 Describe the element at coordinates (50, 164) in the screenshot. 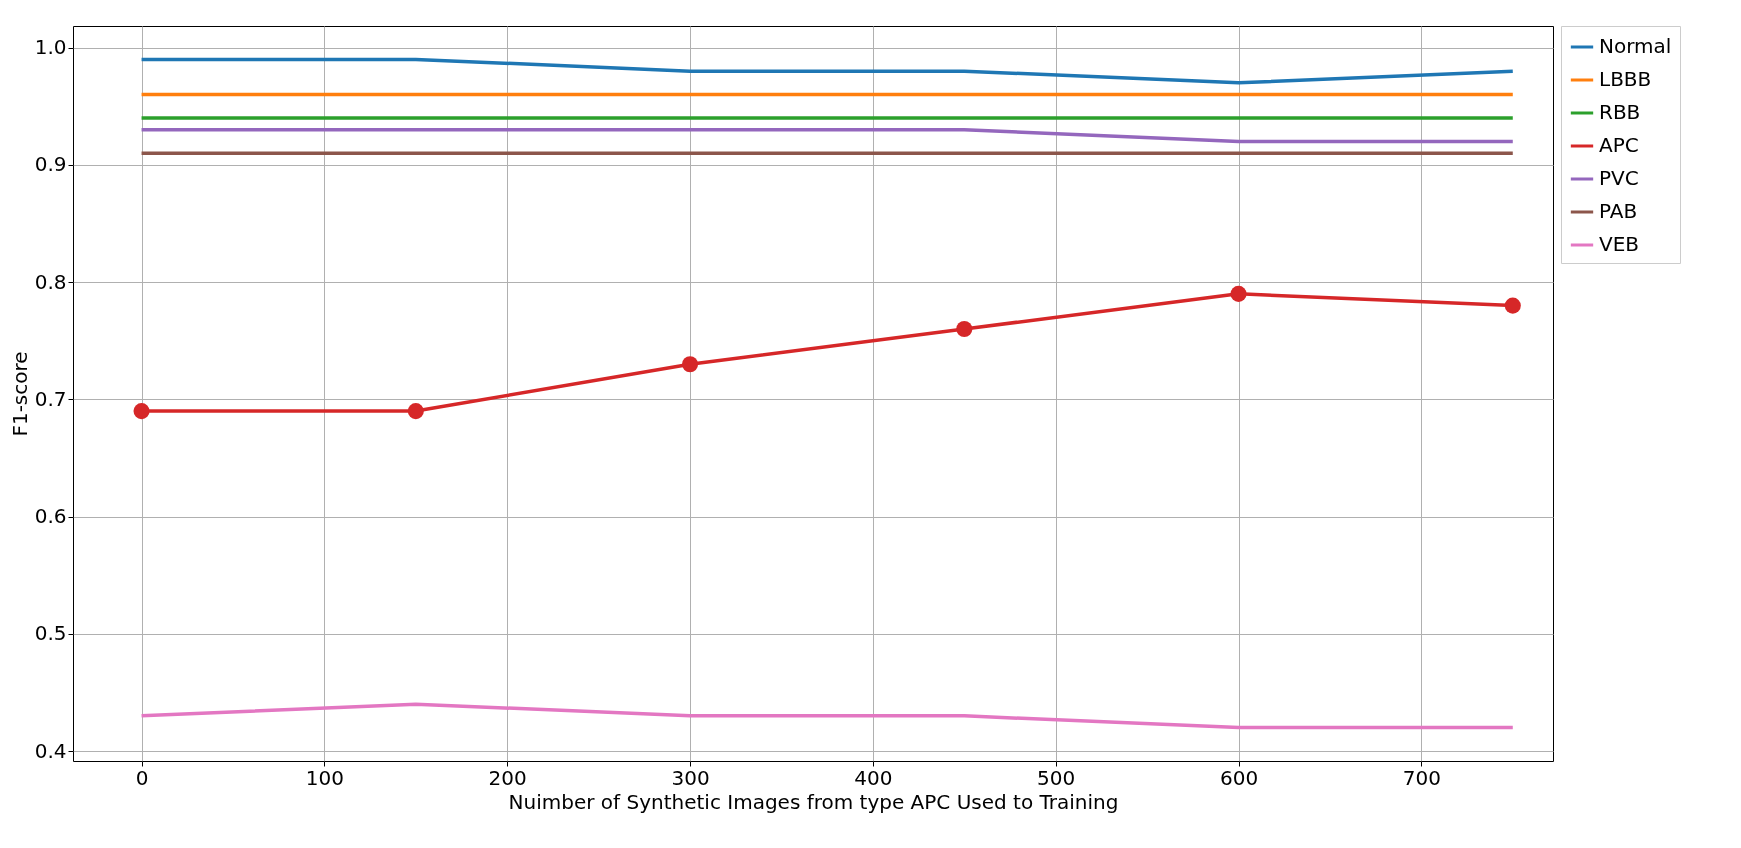

I see `y-tick-label: 0.9` at that location.